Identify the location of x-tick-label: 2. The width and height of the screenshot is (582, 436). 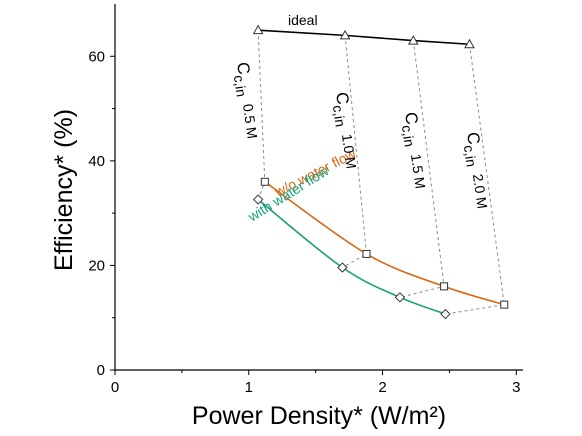
(382, 387).